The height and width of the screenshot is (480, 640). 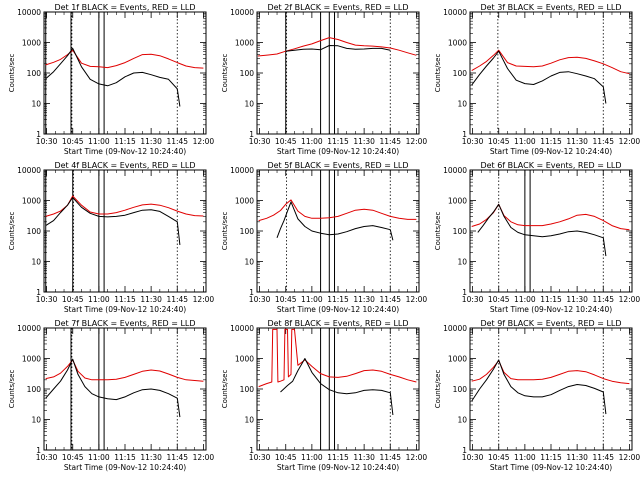 What do you see at coordinates (337, 7) in the screenshot?
I see `panel-title: Det 2f BLACK = Events, RED = LLD` at bounding box center [337, 7].